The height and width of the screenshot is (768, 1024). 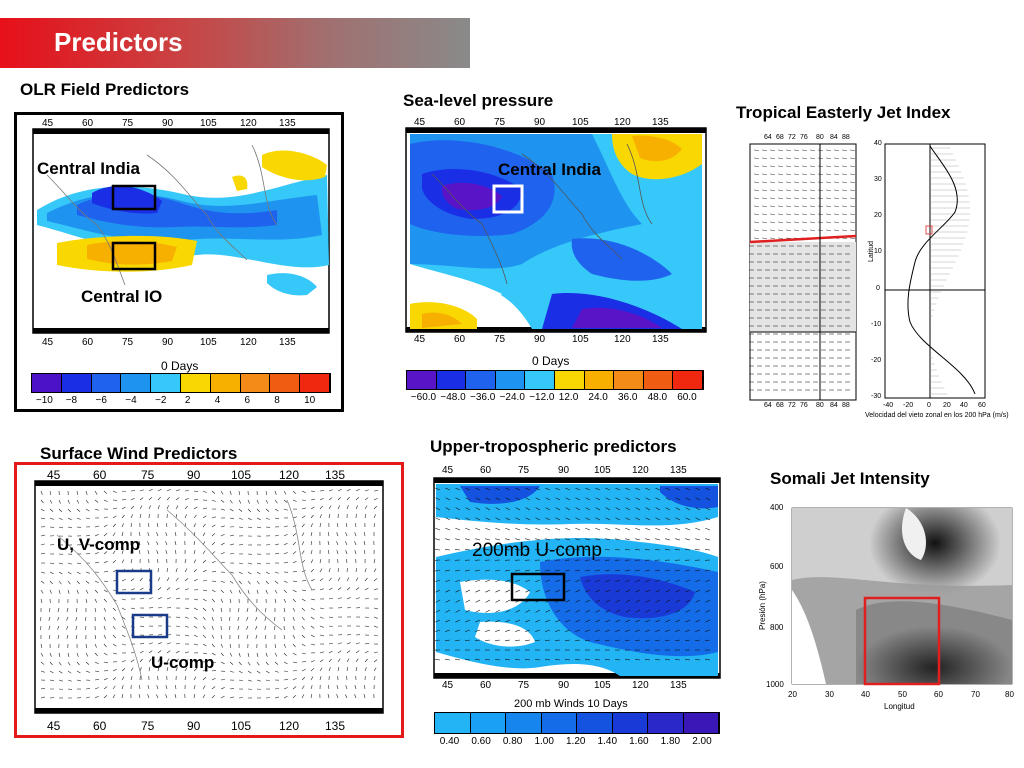 What do you see at coordinates (702, 741) in the screenshot?
I see `colorbar-label: 2.00` at bounding box center [702, 741].